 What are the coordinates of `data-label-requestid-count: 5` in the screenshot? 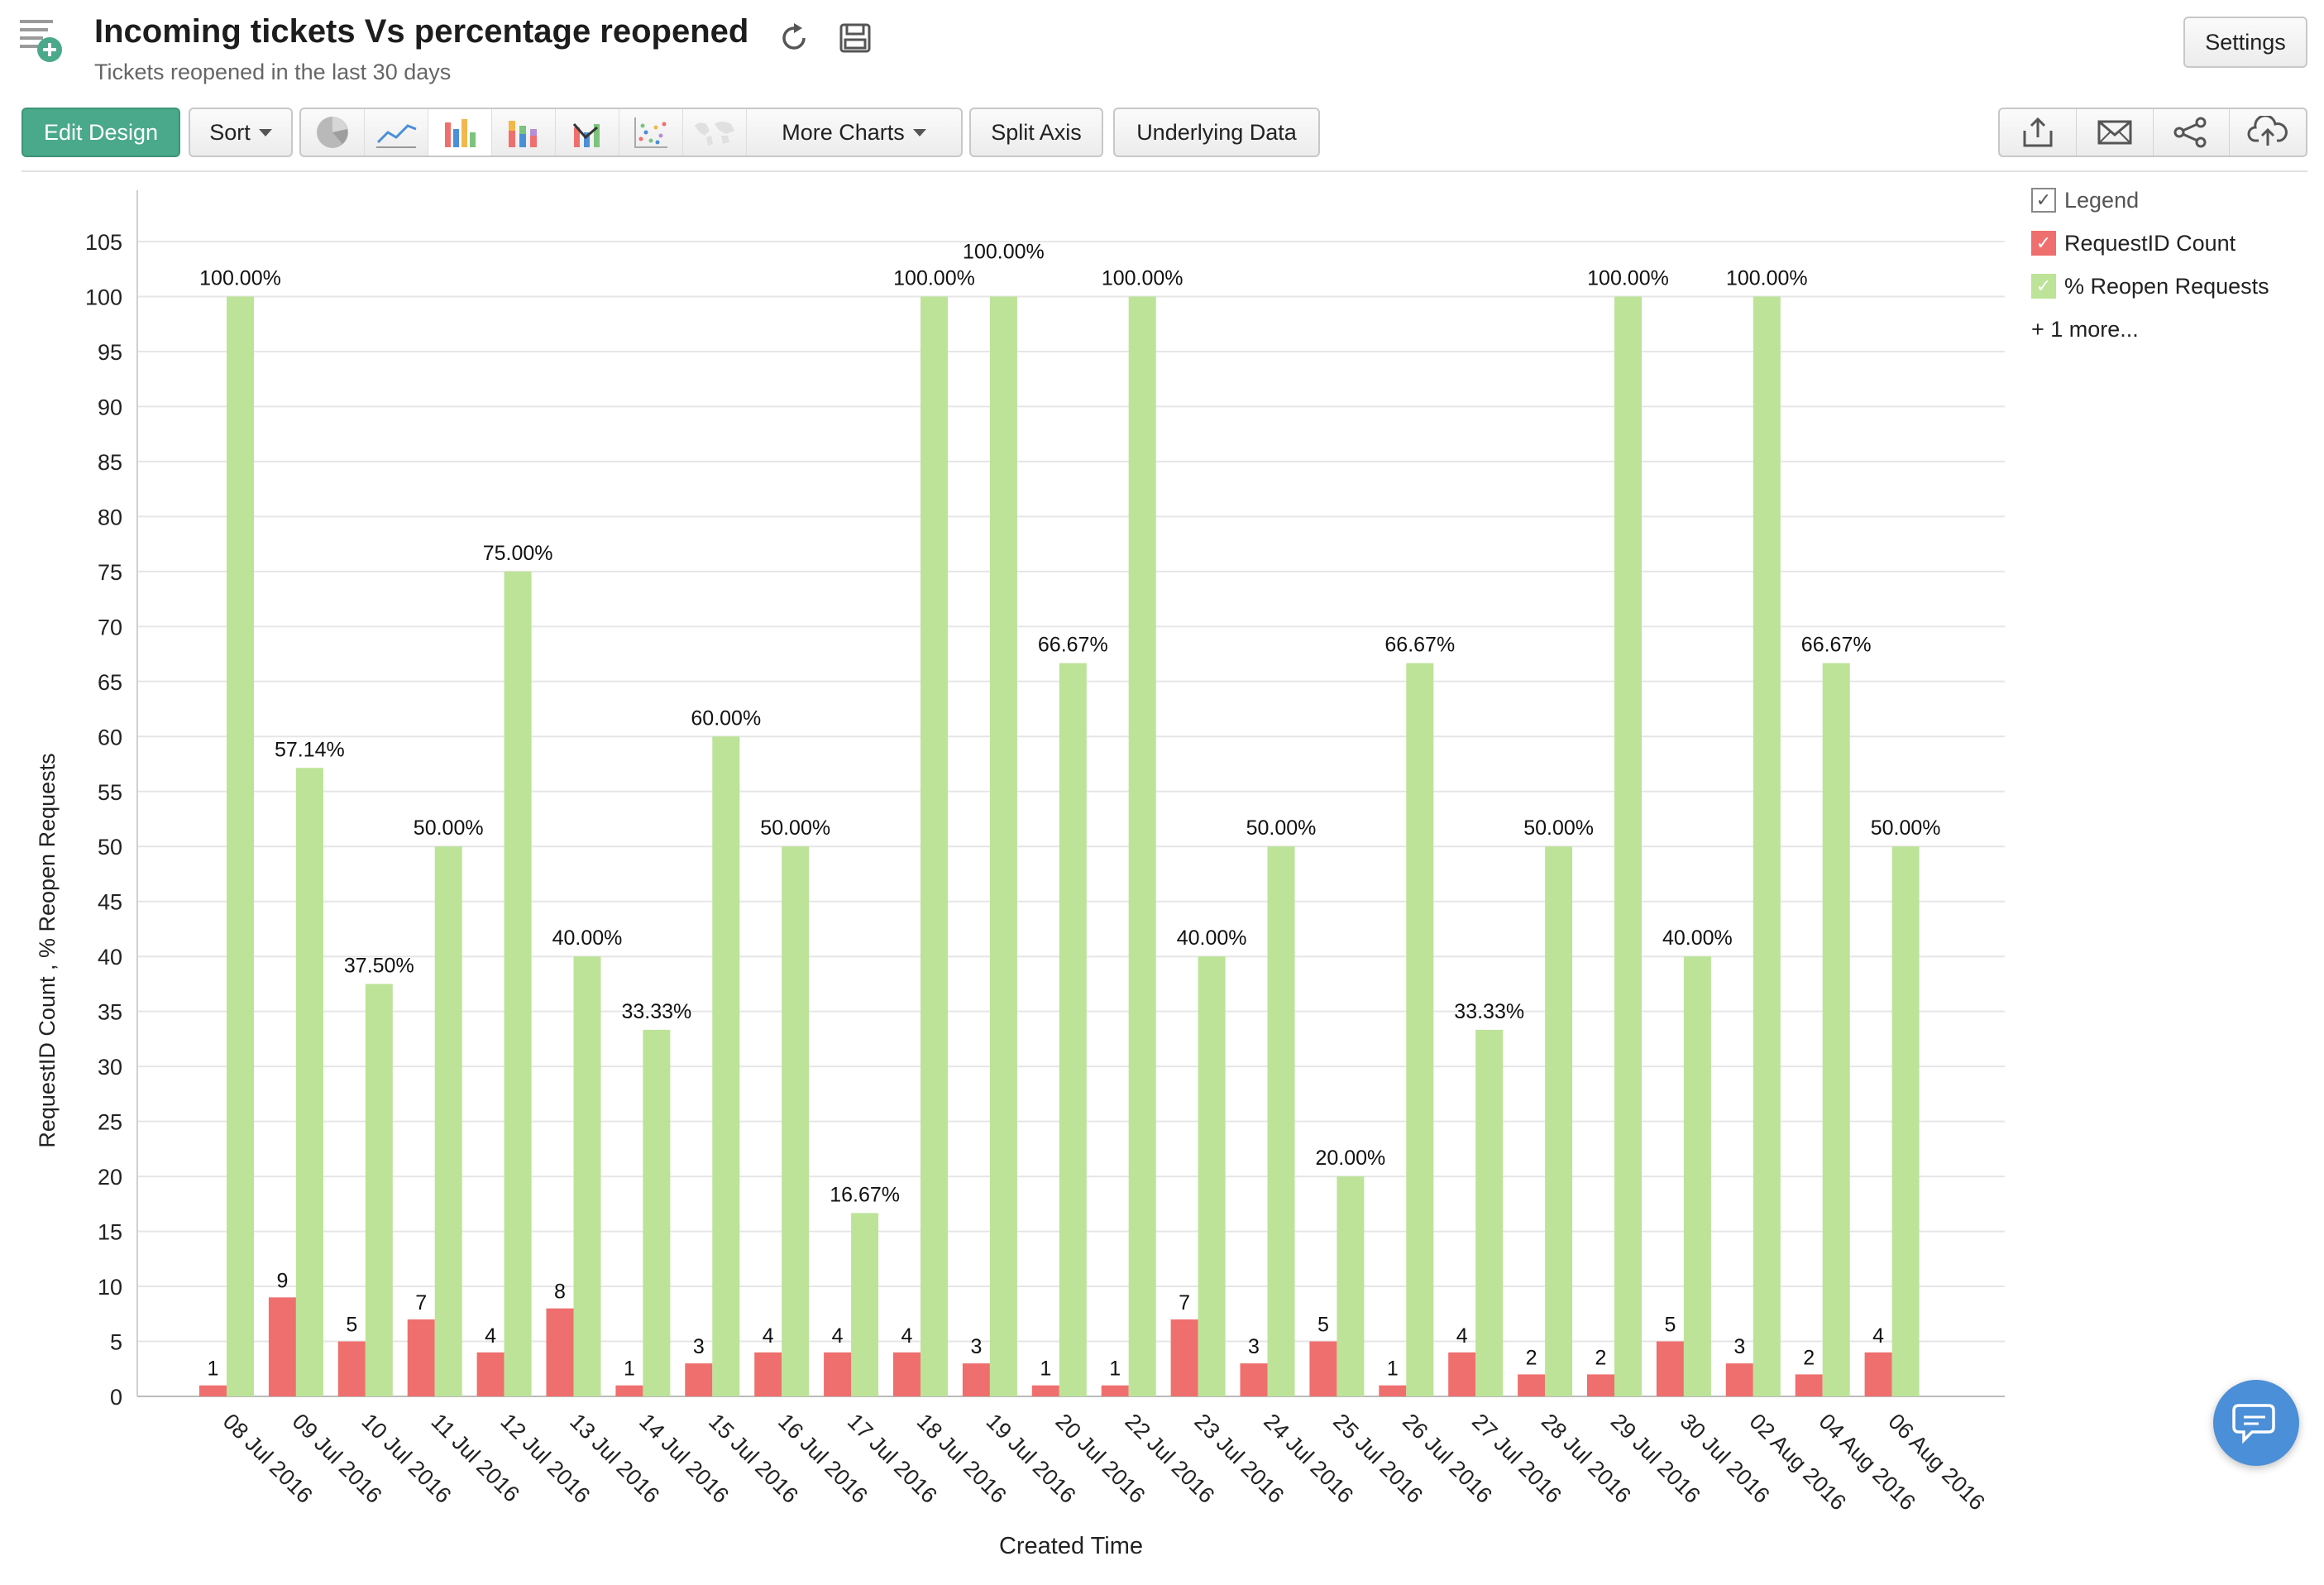 It's located at (1323, 1326).